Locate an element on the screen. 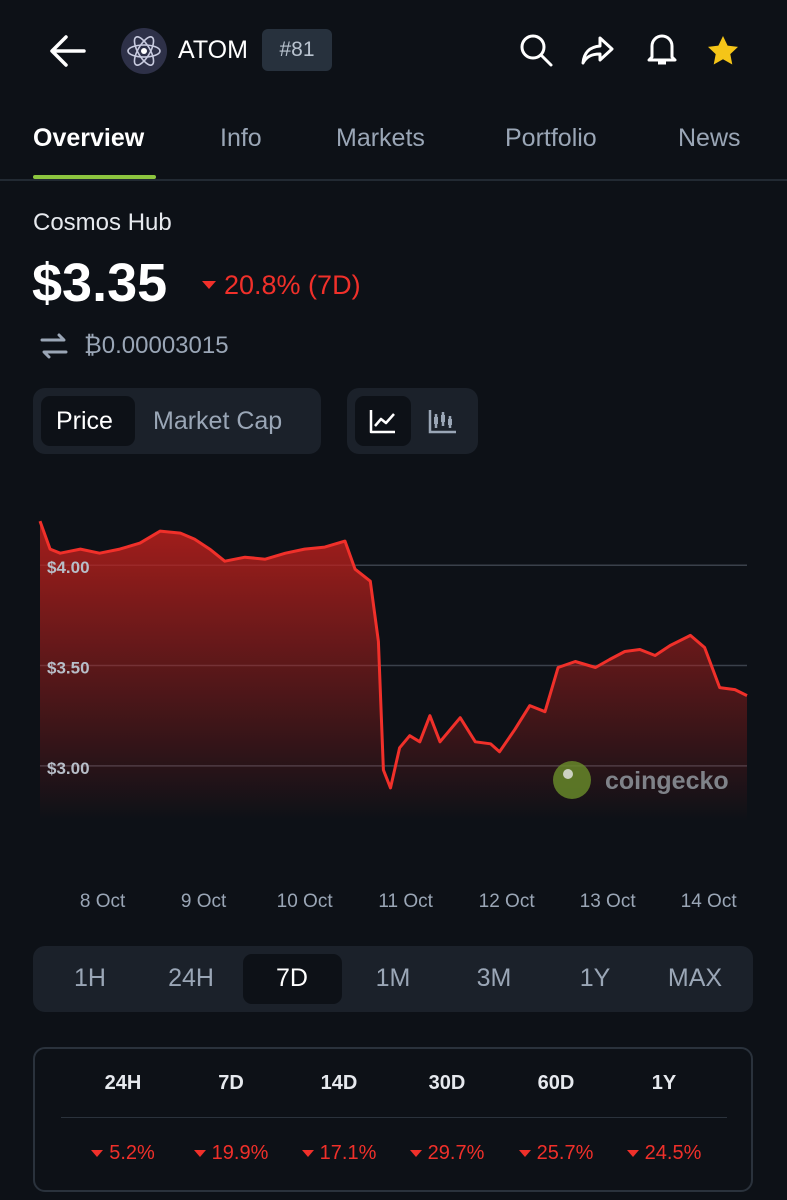 The width and height of the screenshot is (787, 1200). share-icon is located at coordinates (598, 50).